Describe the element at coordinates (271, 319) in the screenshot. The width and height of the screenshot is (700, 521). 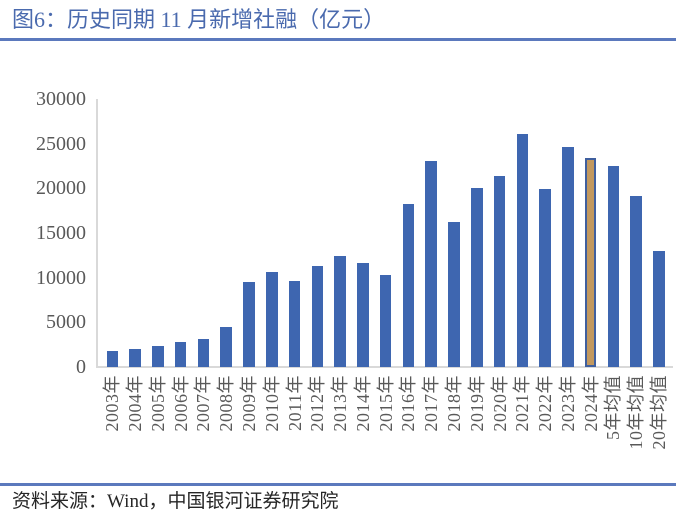
I see `bar-2010年` at that location.